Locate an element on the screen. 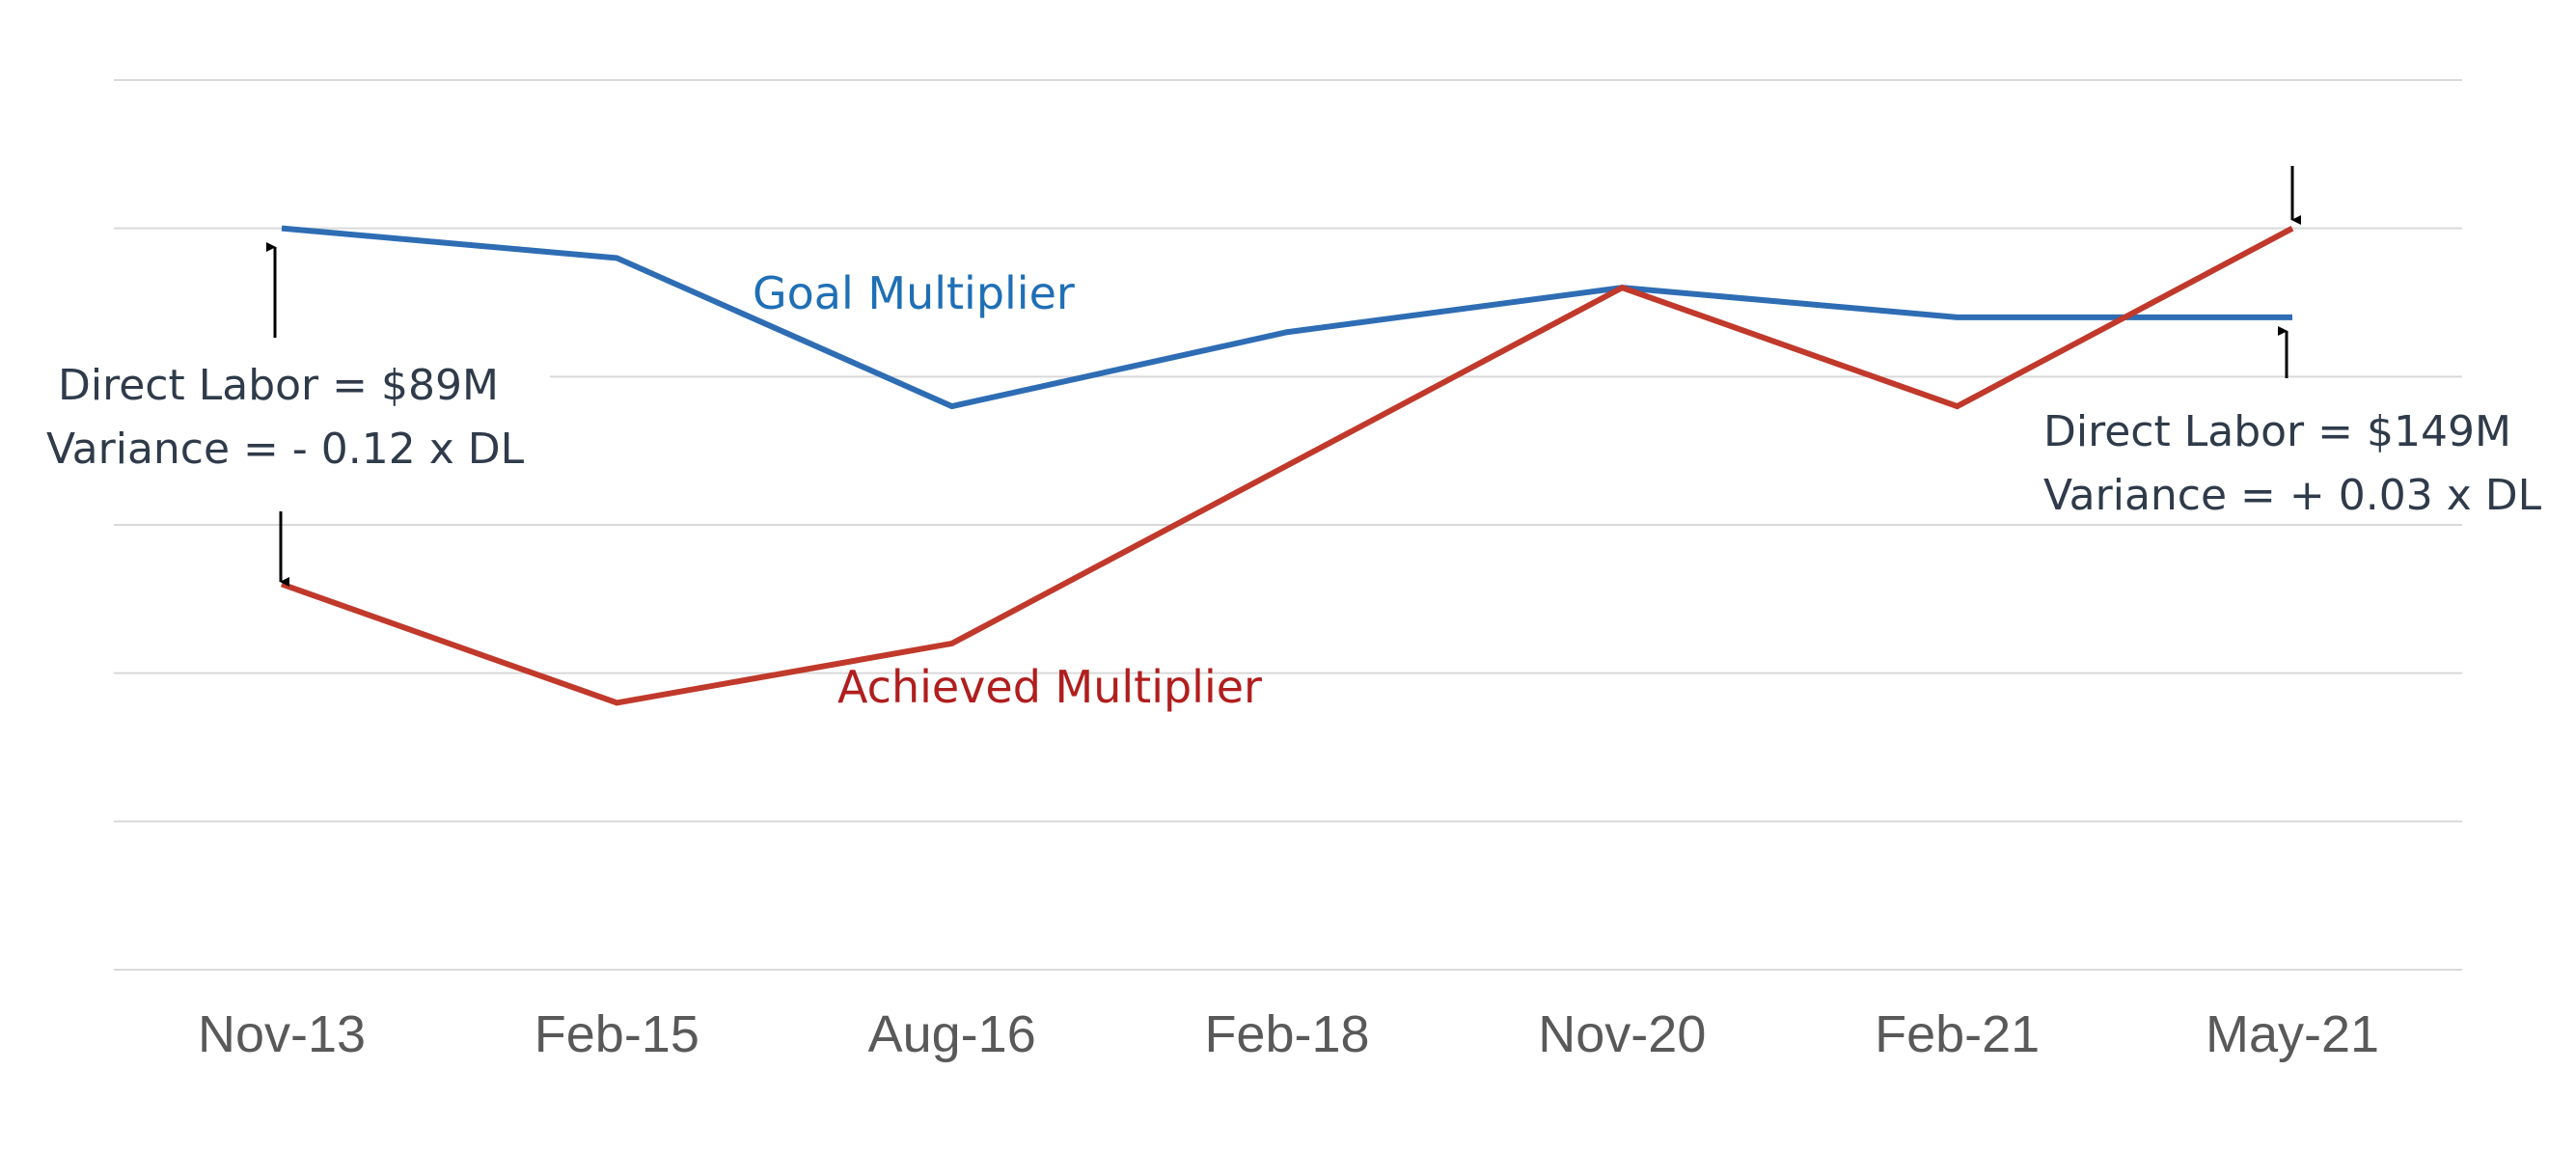 This screenshot has width=2576, height=1153. goal-multiplier-line is located at coordinates (1286, 317).